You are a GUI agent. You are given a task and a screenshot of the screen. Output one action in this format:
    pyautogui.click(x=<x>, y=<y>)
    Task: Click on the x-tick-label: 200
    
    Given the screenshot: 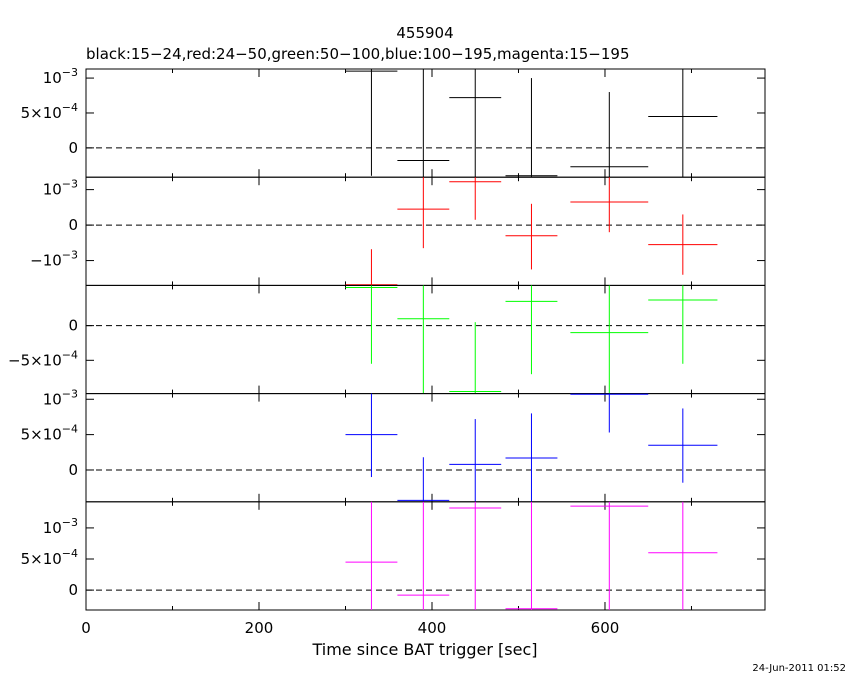 What is the action you would take?
    pyautogui.click(x=259, y=628)
    